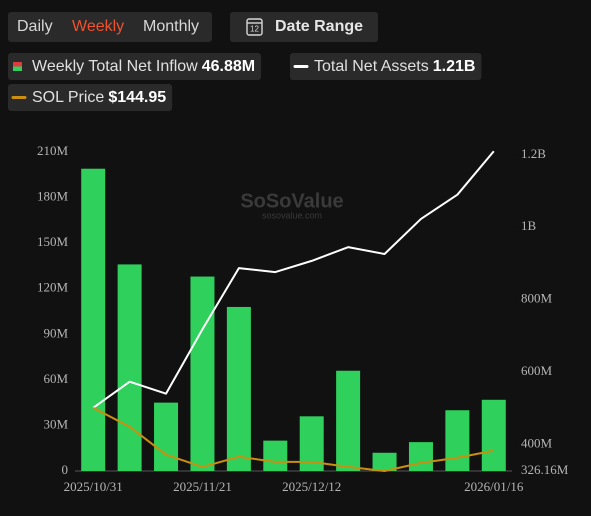 The width and height of the screenshot is (591, 516). What do you see at coordinates (529, 225) in the screenshot?
I see `y2-tick-label: 1B` at bounding box center [529, 225].